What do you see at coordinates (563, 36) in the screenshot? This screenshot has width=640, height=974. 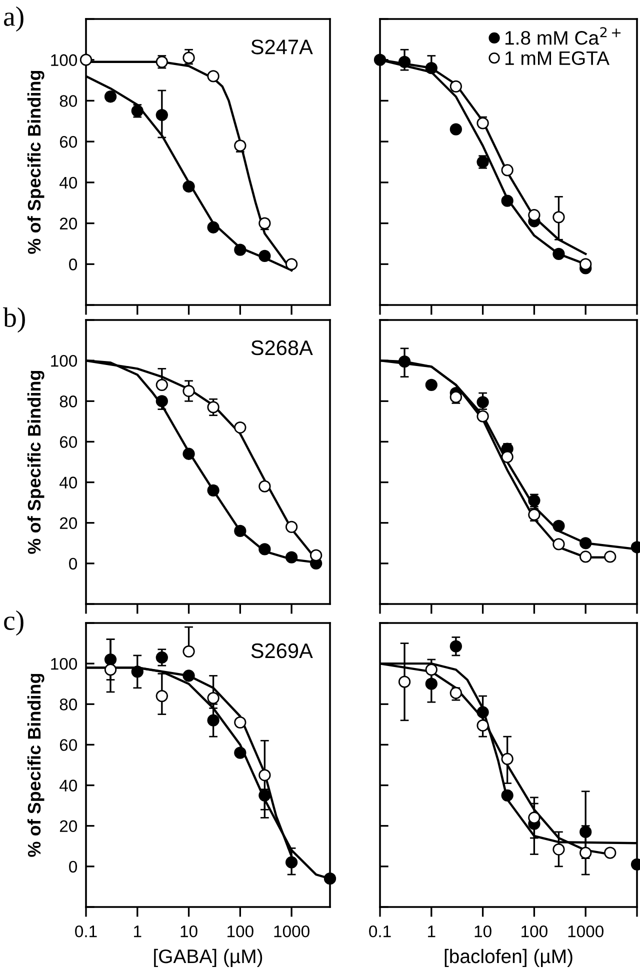 I see `legend-label: 1.8 mM Ca$^{2+}$` at bounding box center [563, 36].